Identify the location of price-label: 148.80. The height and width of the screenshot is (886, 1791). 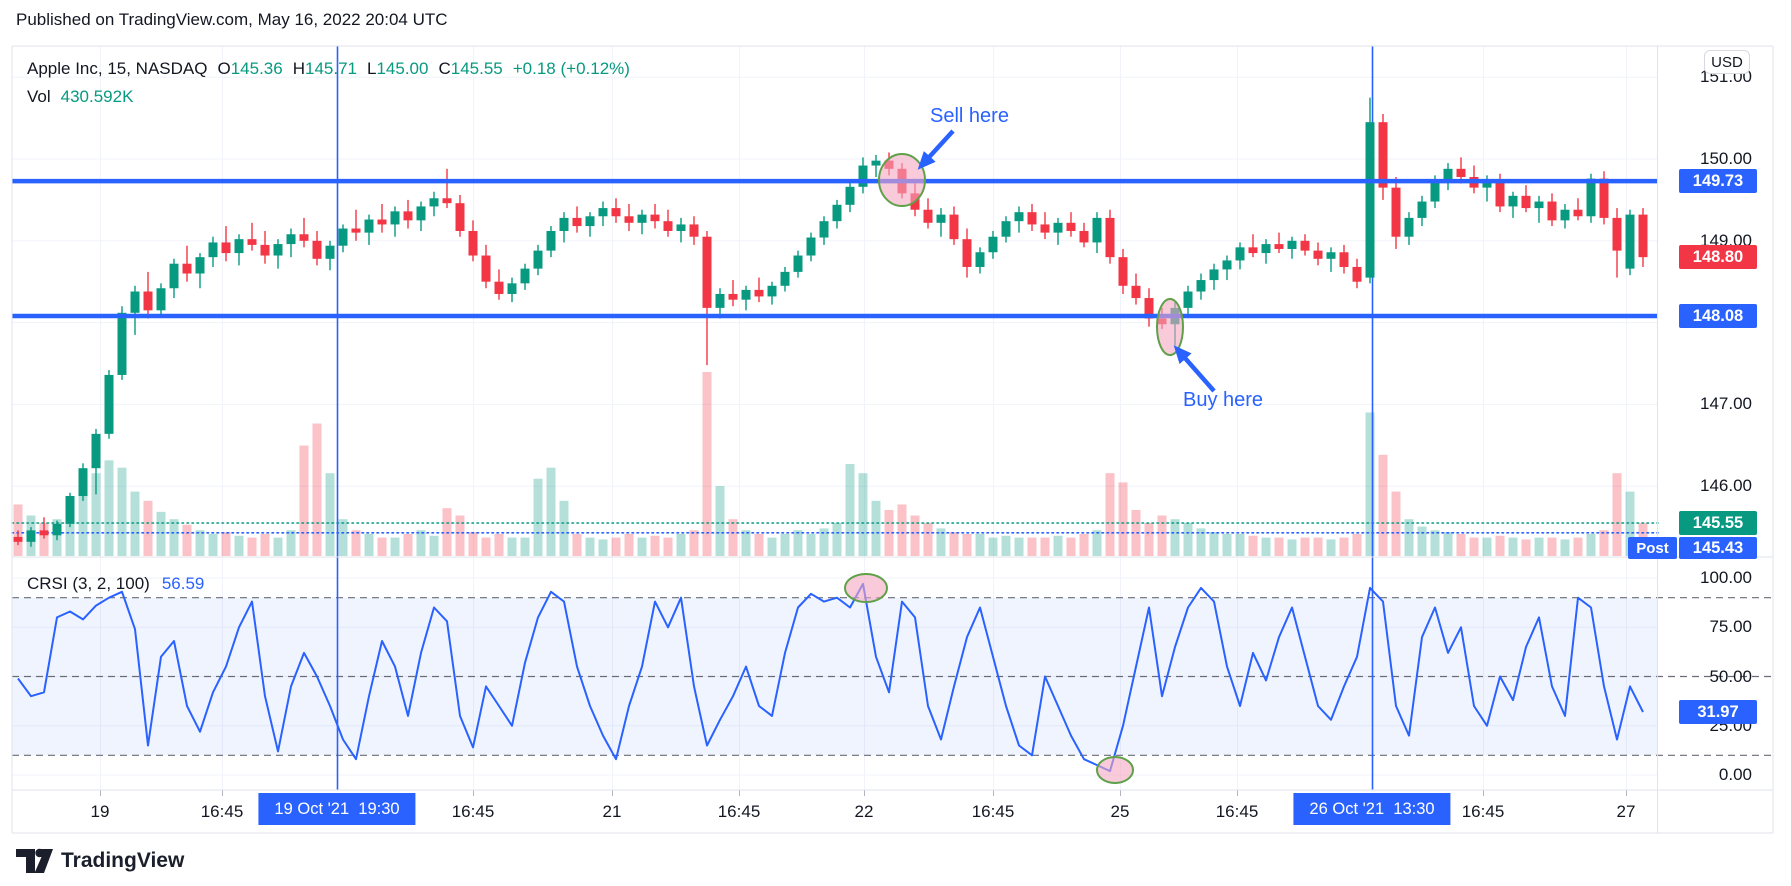
(1718, 257).